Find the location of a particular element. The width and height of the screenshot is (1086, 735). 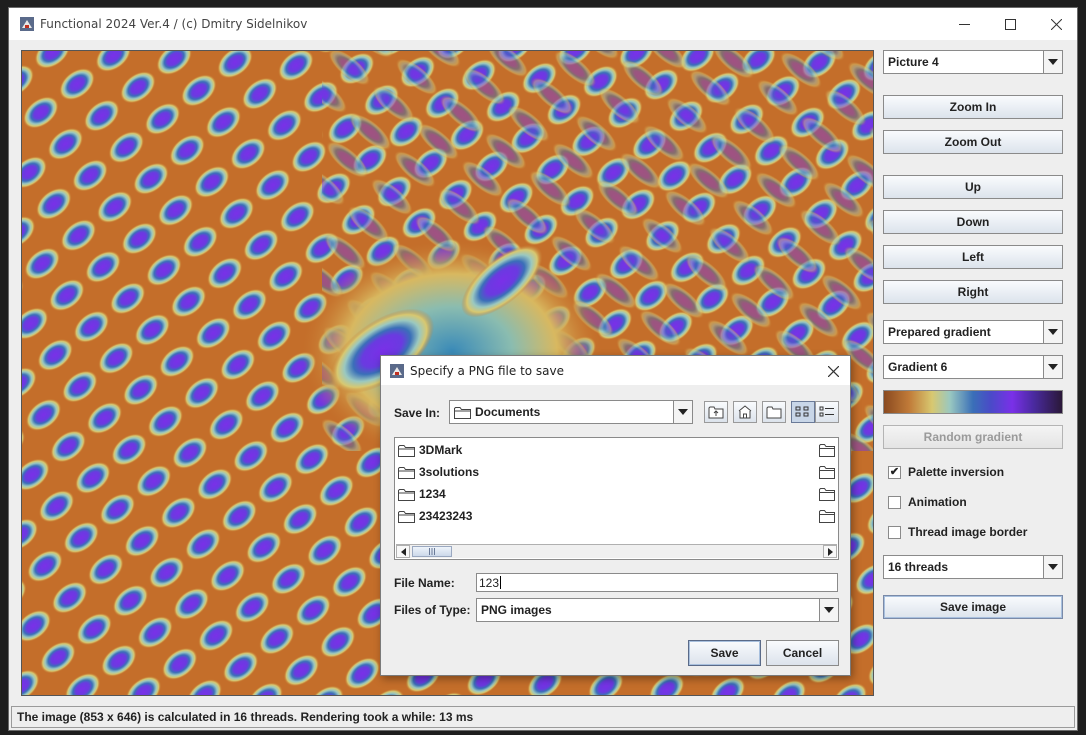

checkbox-checked-icon: ✔ is located at coordinates (894, 472).